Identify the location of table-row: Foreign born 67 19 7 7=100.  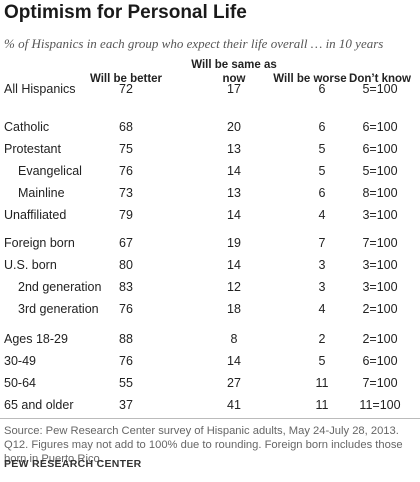
(210, 243).